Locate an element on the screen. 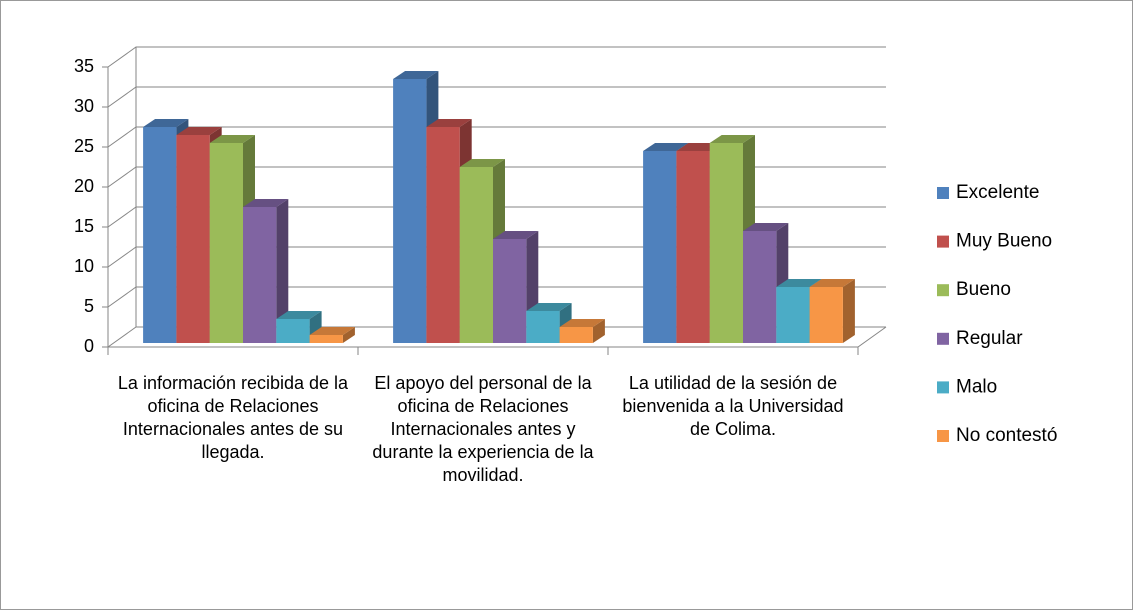 The width and height of the screenshot is (1133, 610). legend-label: Bueno is located at coordinates (983, 289).